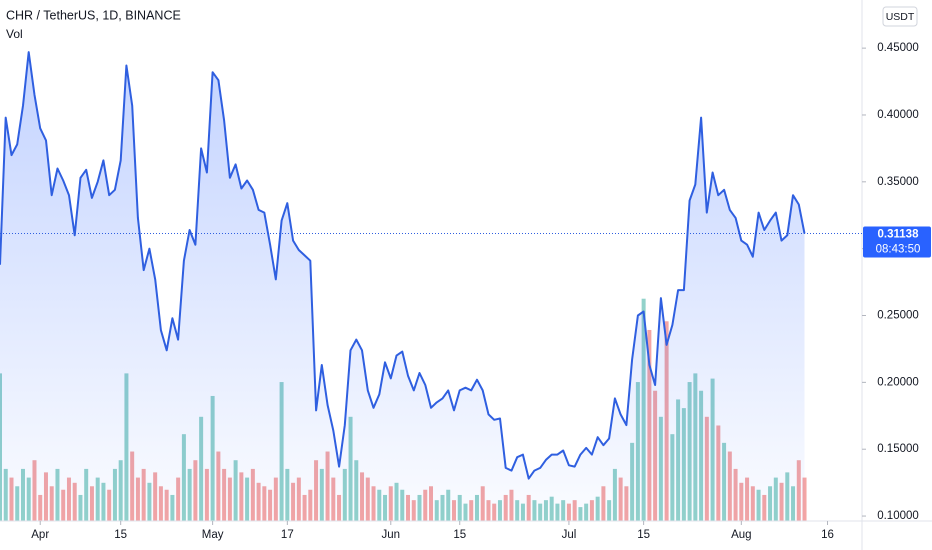  I want to click on currency-label: USDT, so click(900, 17).